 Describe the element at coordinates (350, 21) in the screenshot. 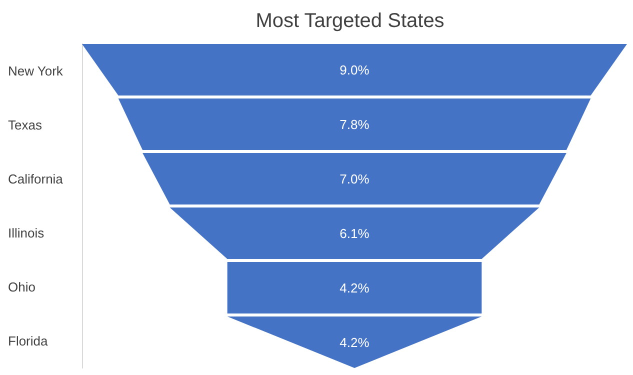

I see `text: Most Targeted States` at that location.